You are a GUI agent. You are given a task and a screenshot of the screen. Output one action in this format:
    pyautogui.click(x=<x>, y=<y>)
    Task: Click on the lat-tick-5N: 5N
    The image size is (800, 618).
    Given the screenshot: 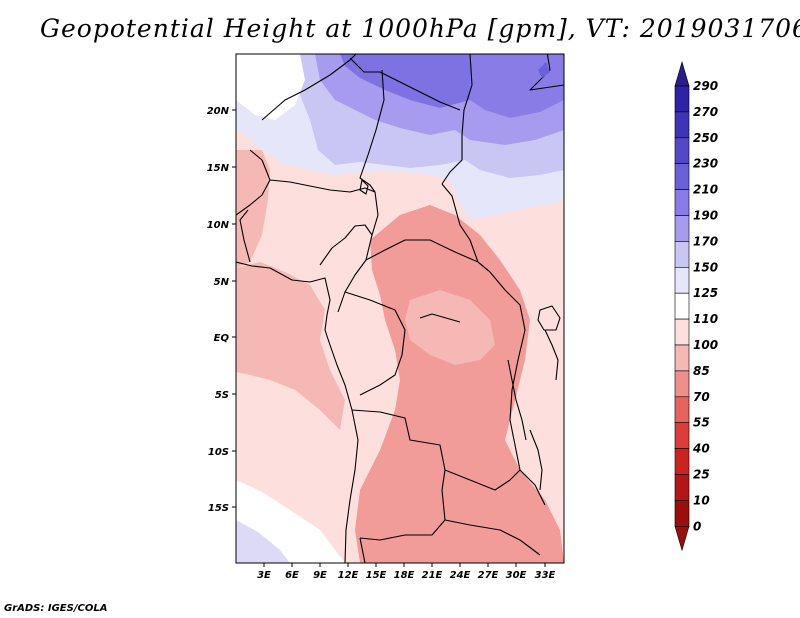 What is the action you would take?
    pyautogui.click(x=225, y=282)
    